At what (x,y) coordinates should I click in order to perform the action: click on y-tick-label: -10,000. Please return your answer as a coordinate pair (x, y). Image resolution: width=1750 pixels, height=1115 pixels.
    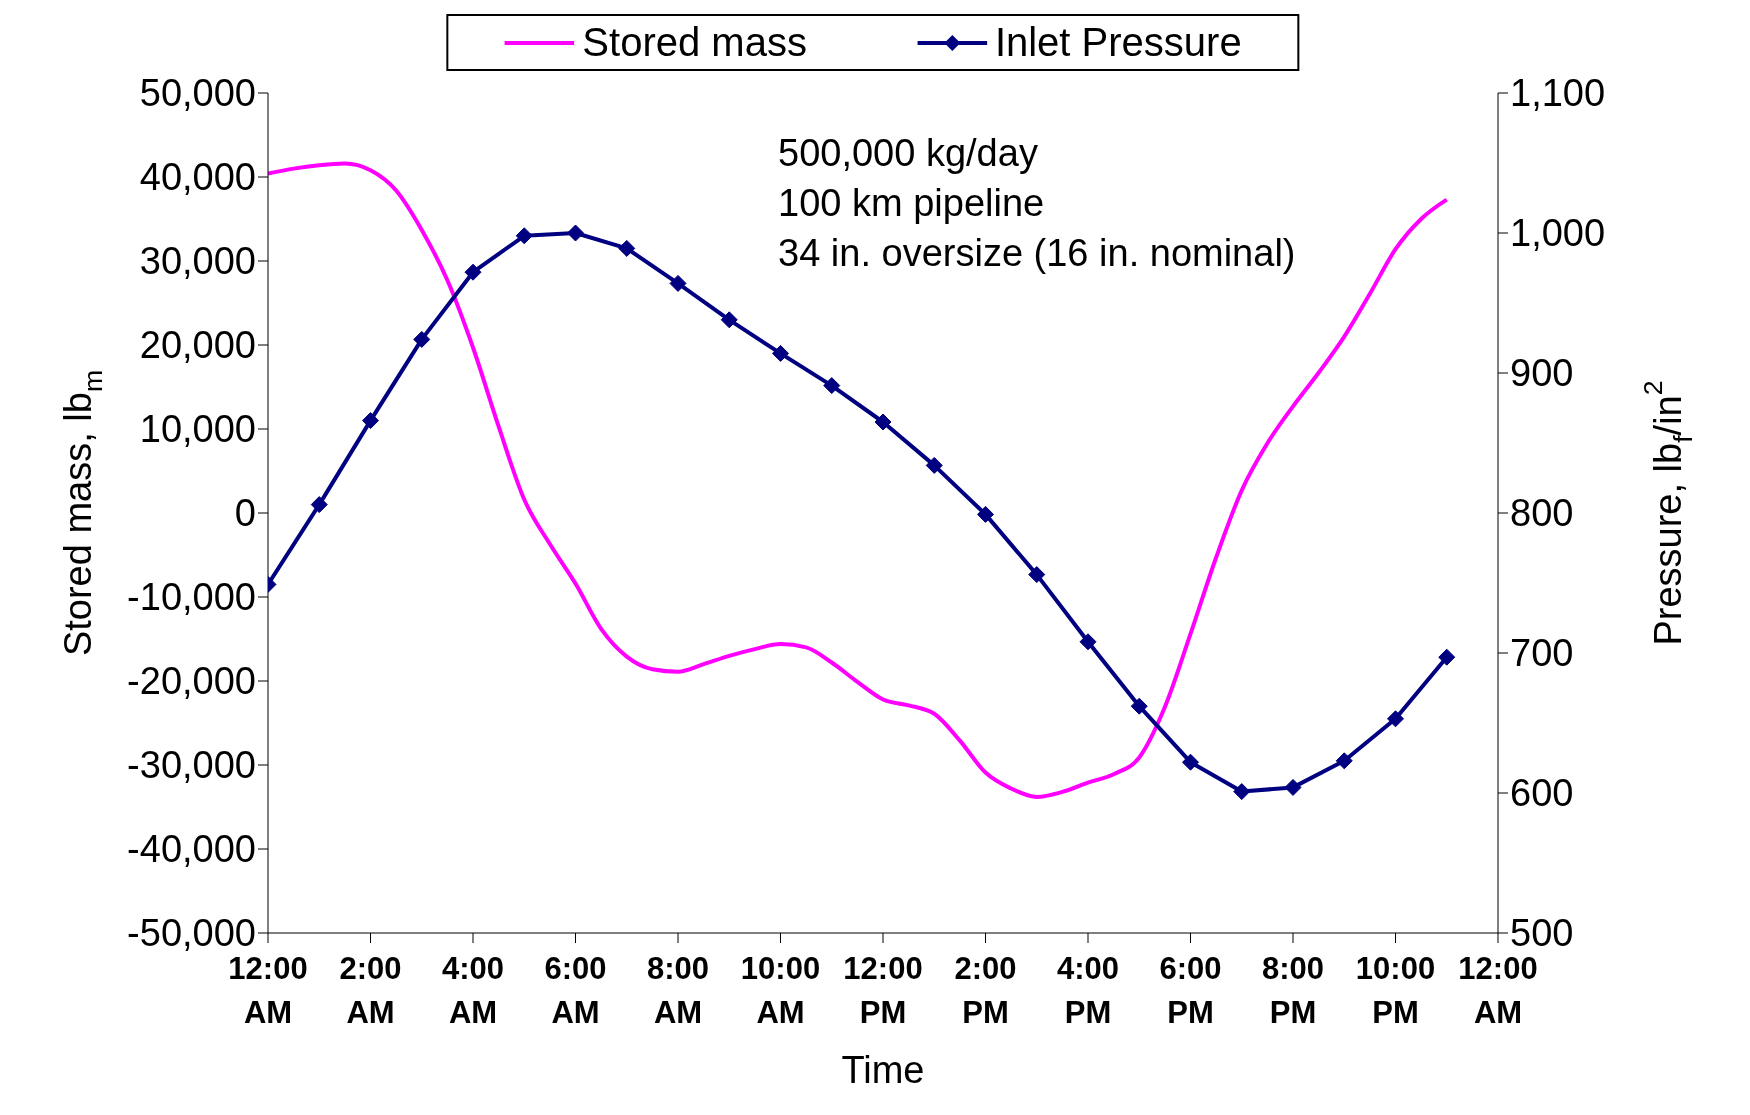
    Looking at the image, I should click on (191, 597).